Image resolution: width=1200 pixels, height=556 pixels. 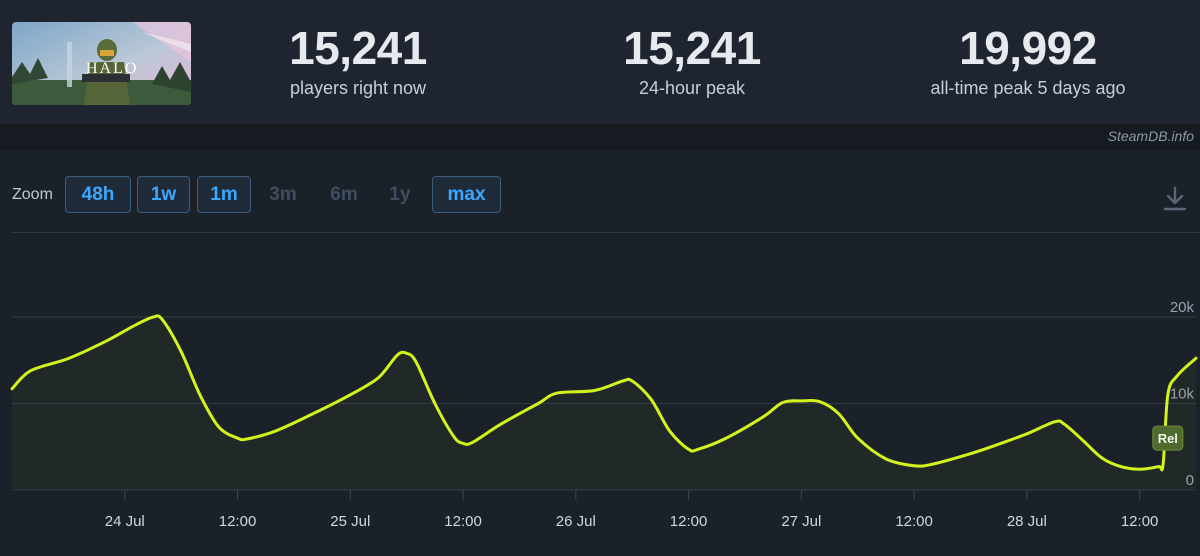 I want to click on x-tick-label: 25 Jul, so click(x=350, y=521).